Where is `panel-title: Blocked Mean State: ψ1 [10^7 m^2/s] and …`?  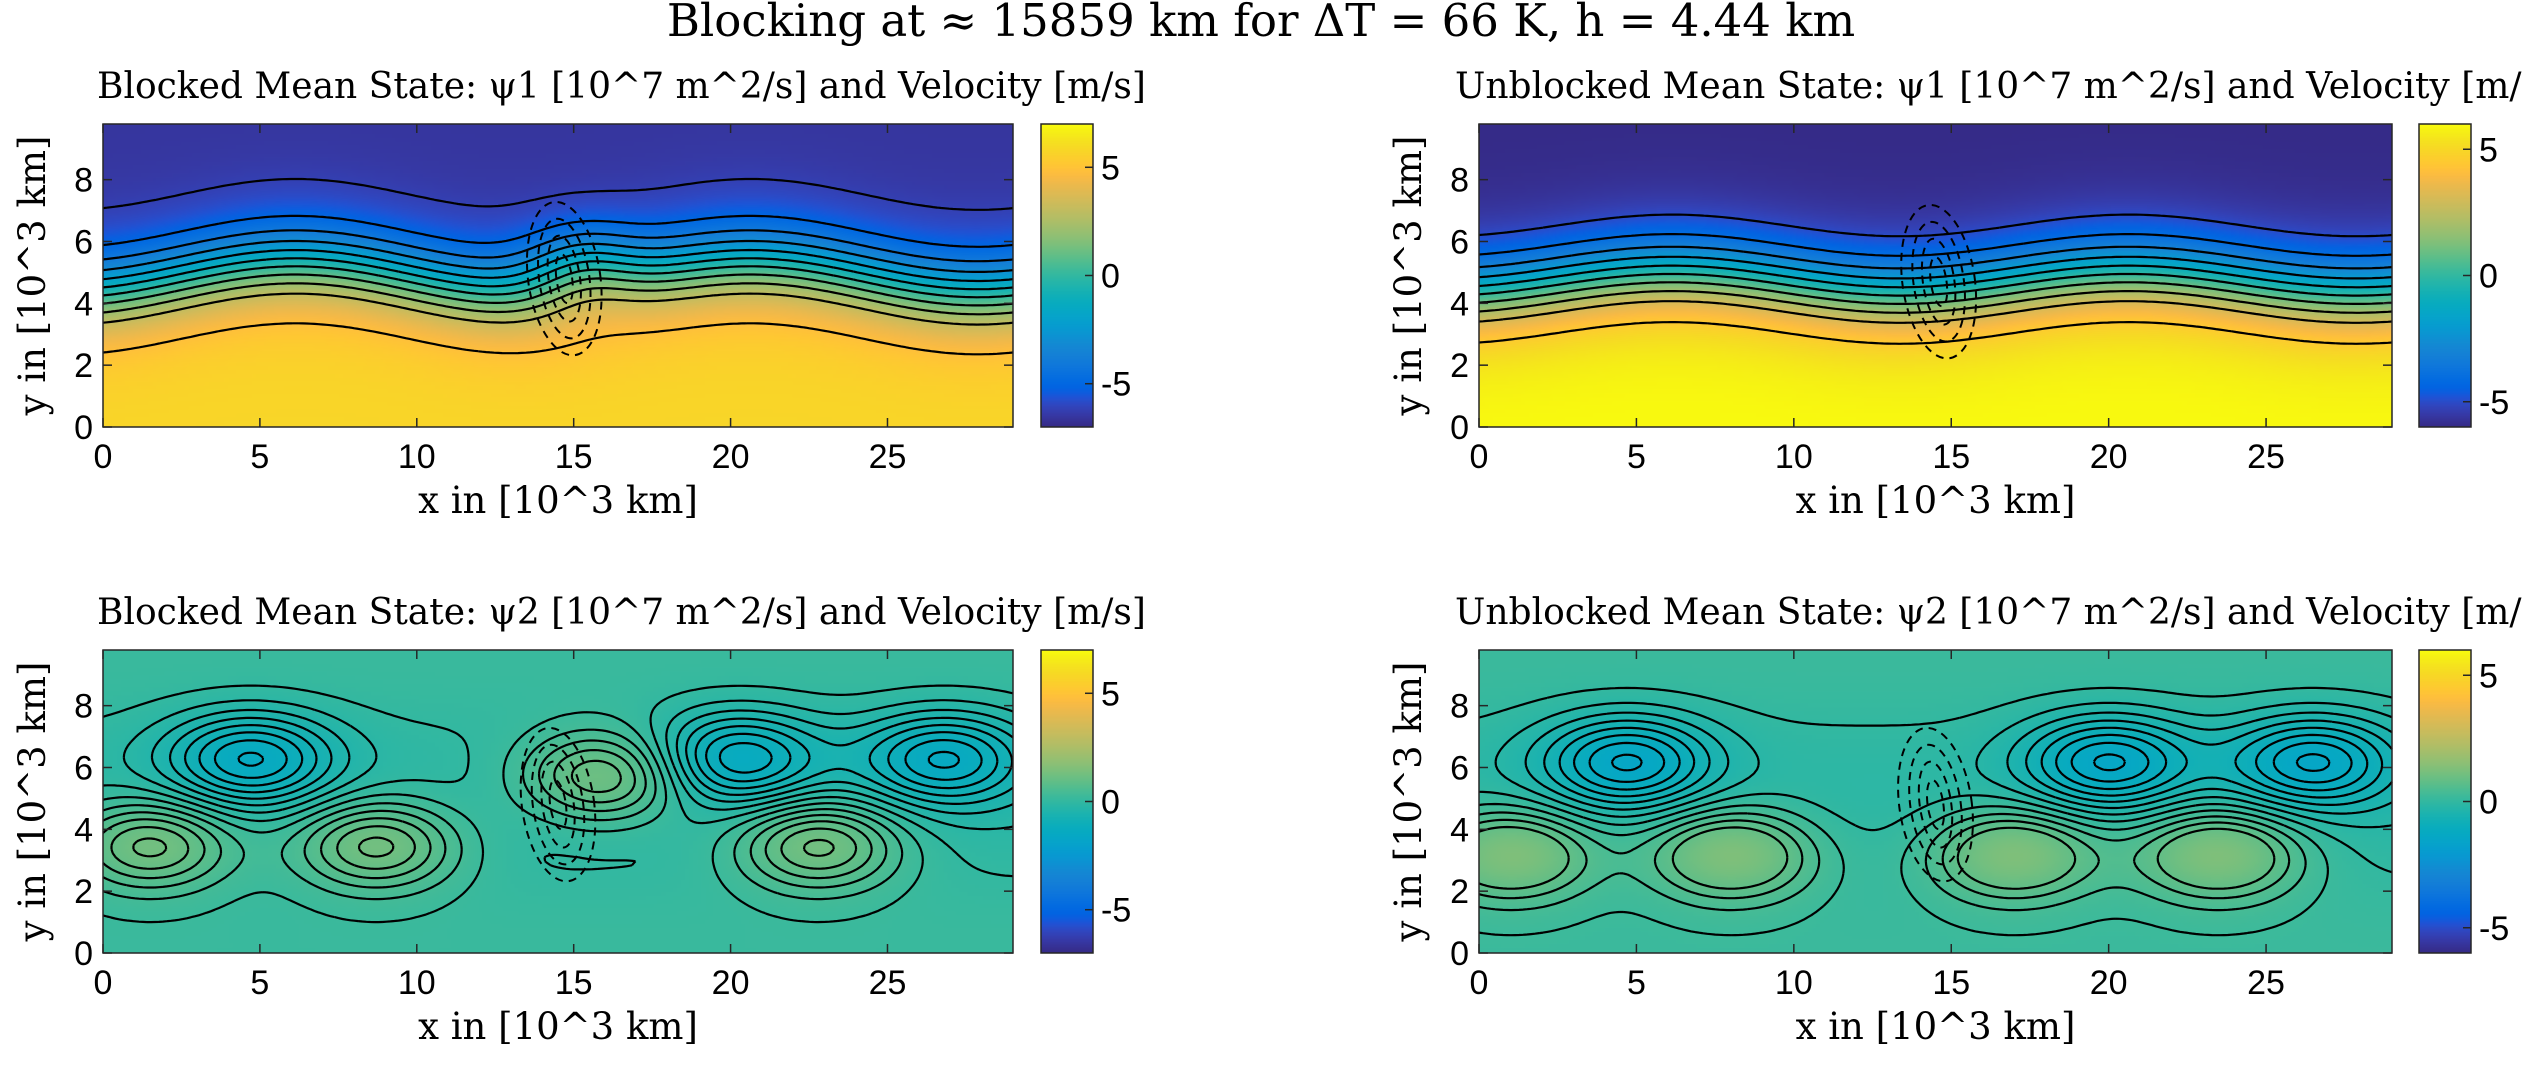 panel-title: Blocked Mean State: ψ1 [10^7 m^2/s] and … is located at coordinates (621, 86).